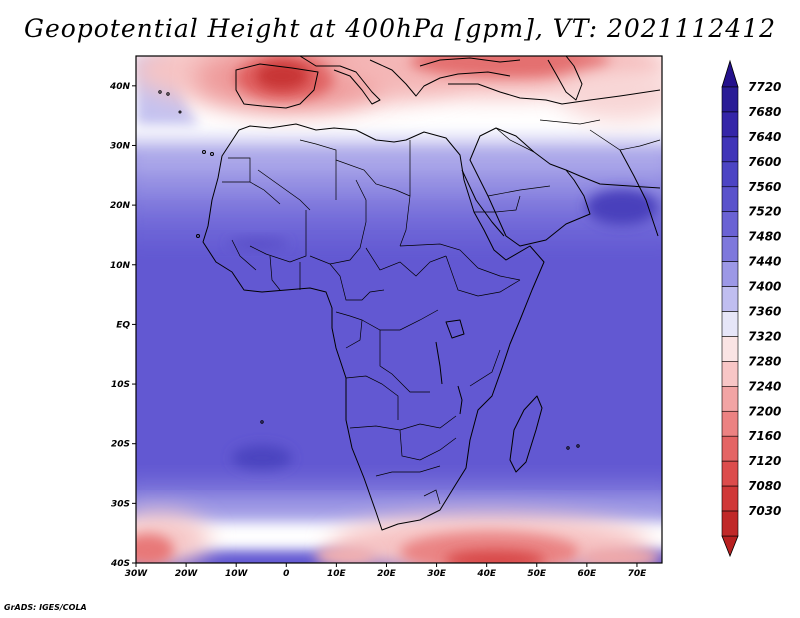  Describe the element at coordinates (120, 564) in the screenshot. I see `lat-tick-label: 40S` at that location.